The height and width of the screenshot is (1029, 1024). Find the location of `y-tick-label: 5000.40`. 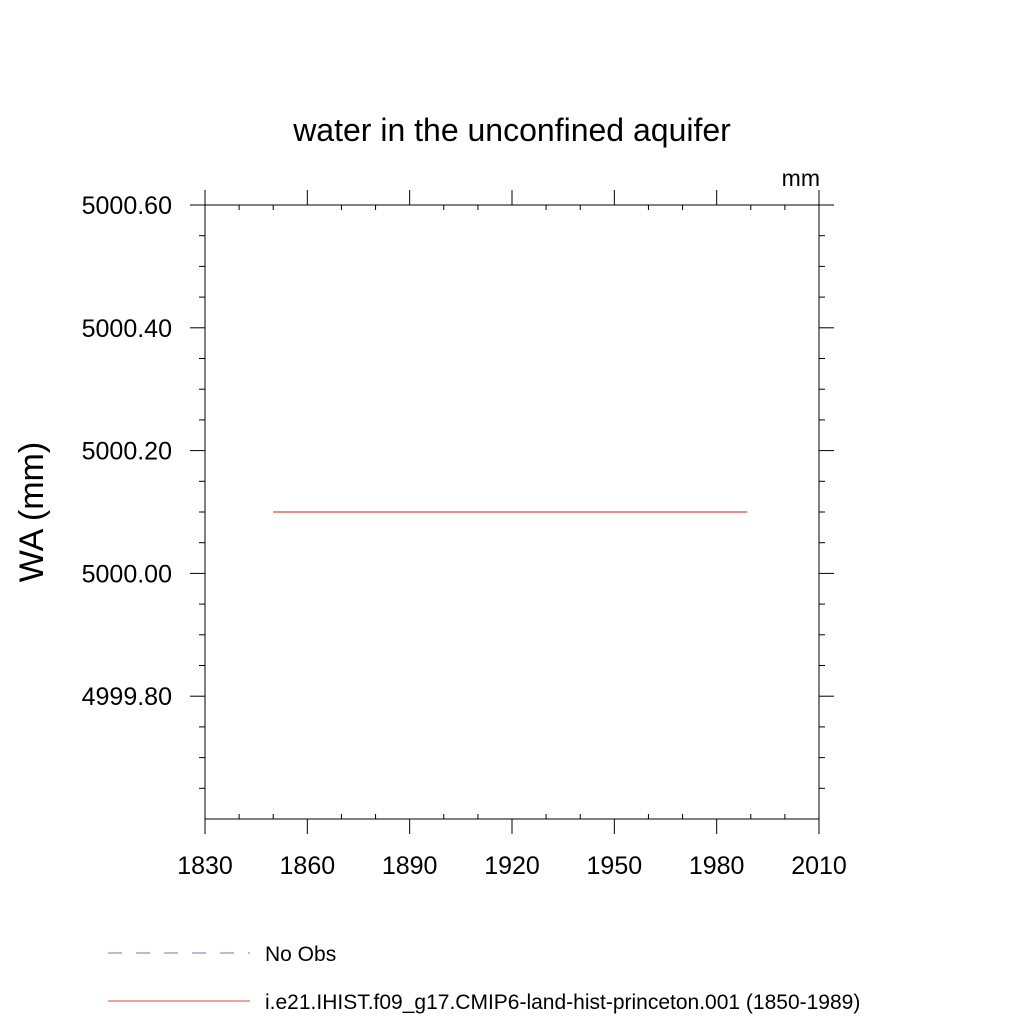

y-tick-label: 5000.40 is located at coordinates (127, 329).